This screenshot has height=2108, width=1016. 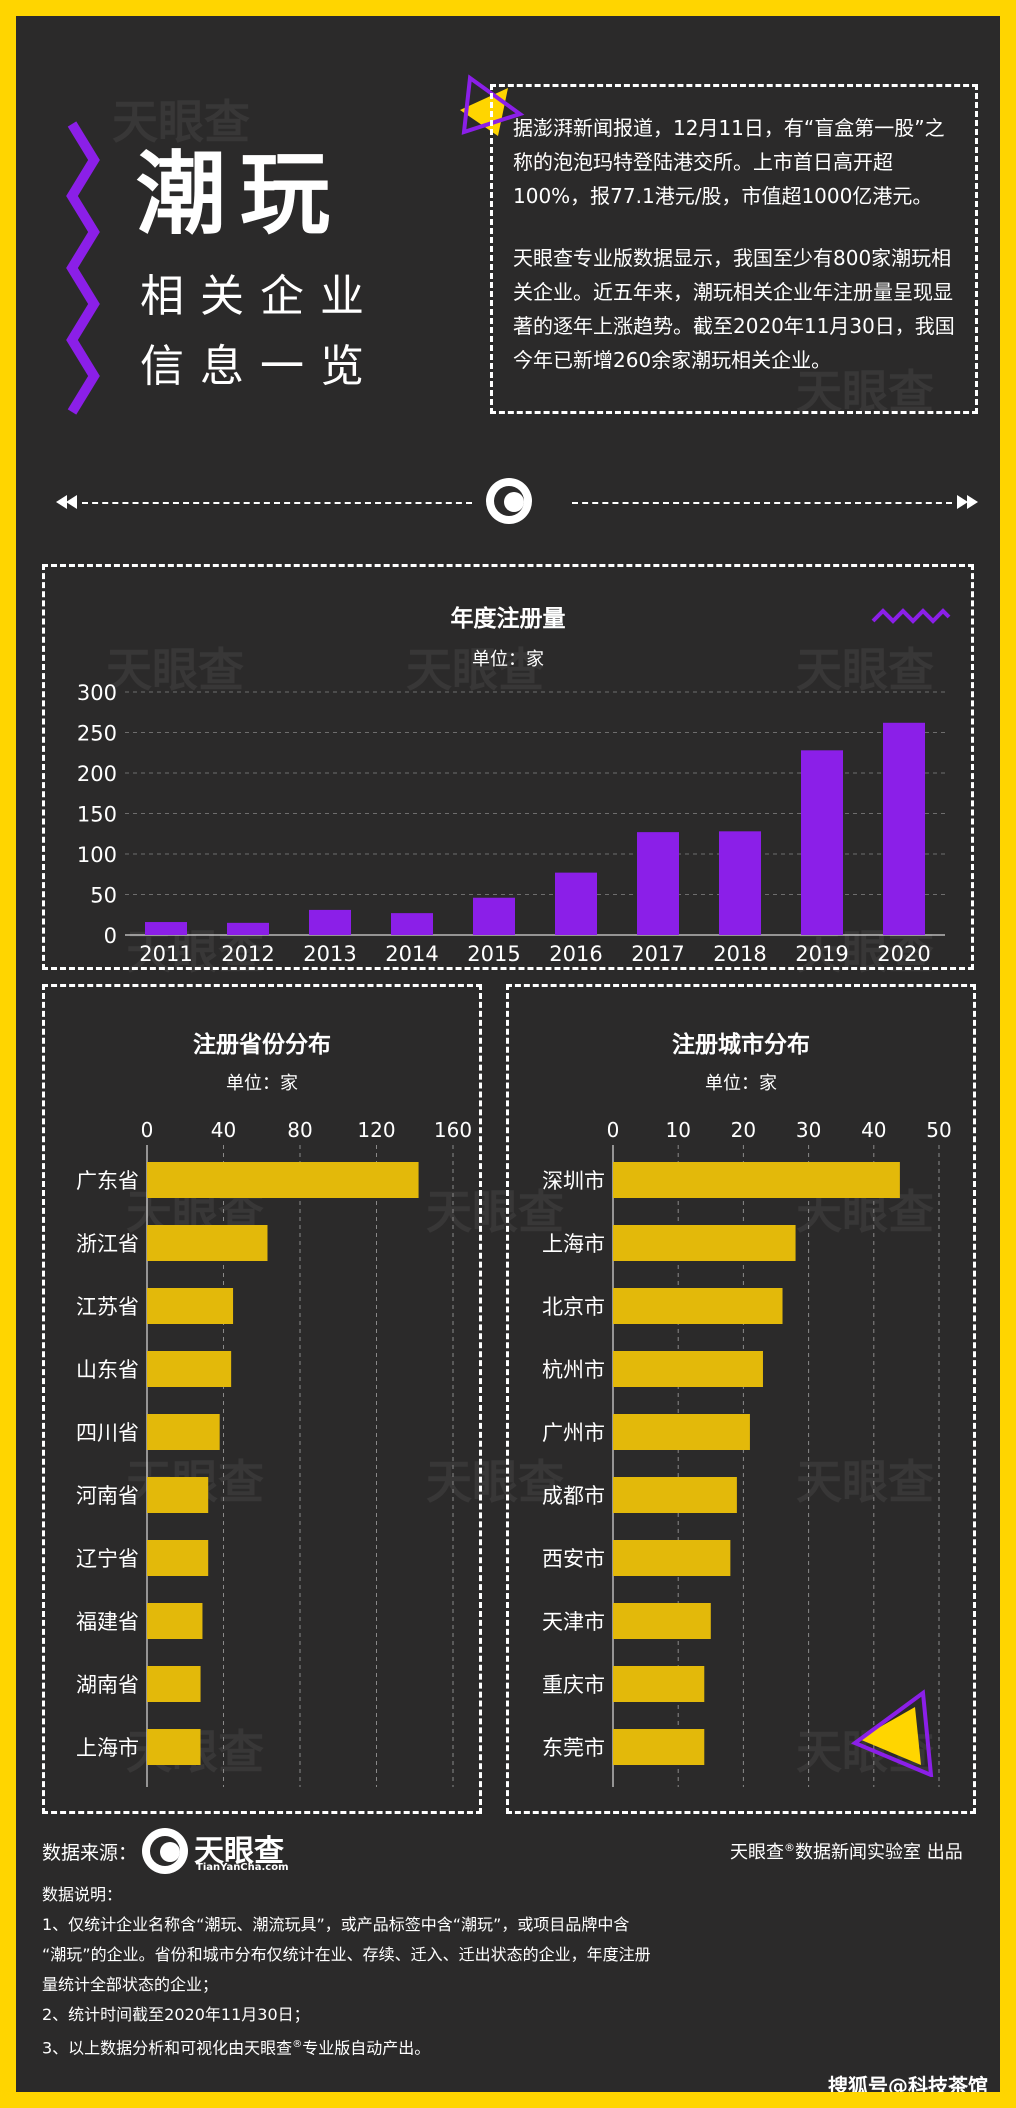 I want to click on y-tick-label: 100, so click(x=97, y=855).